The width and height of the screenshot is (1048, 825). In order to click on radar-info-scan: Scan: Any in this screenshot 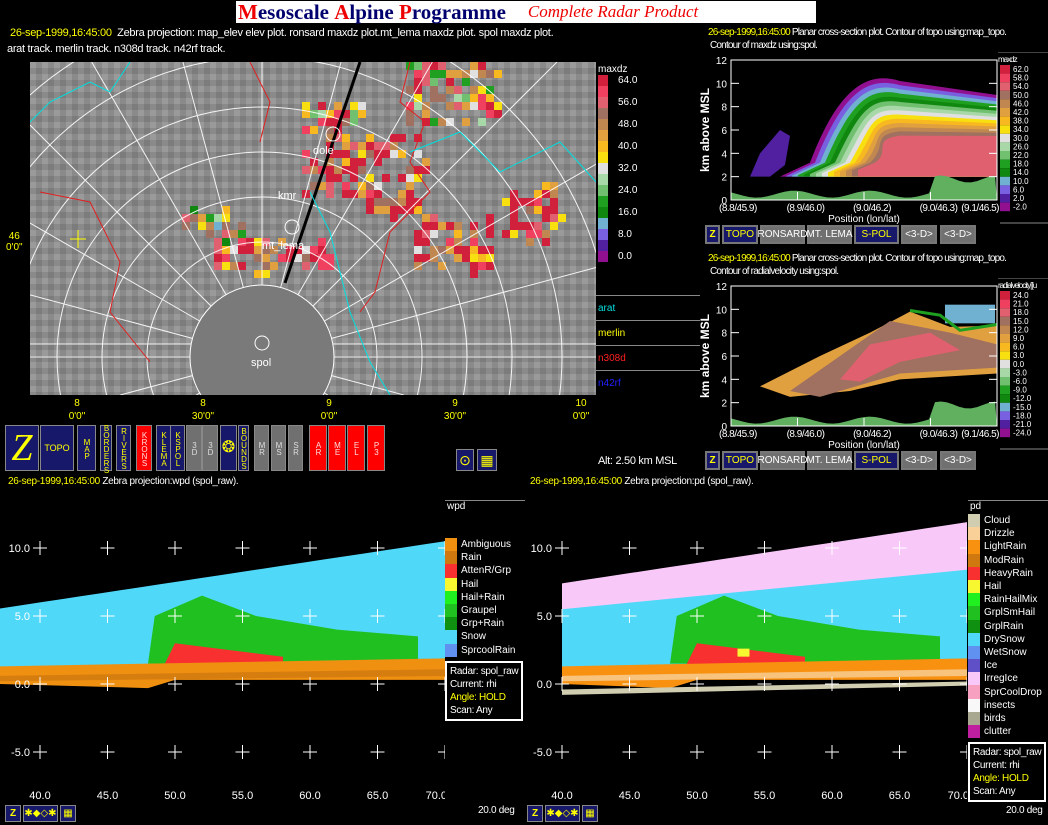, I will do `click(471, 710)`.